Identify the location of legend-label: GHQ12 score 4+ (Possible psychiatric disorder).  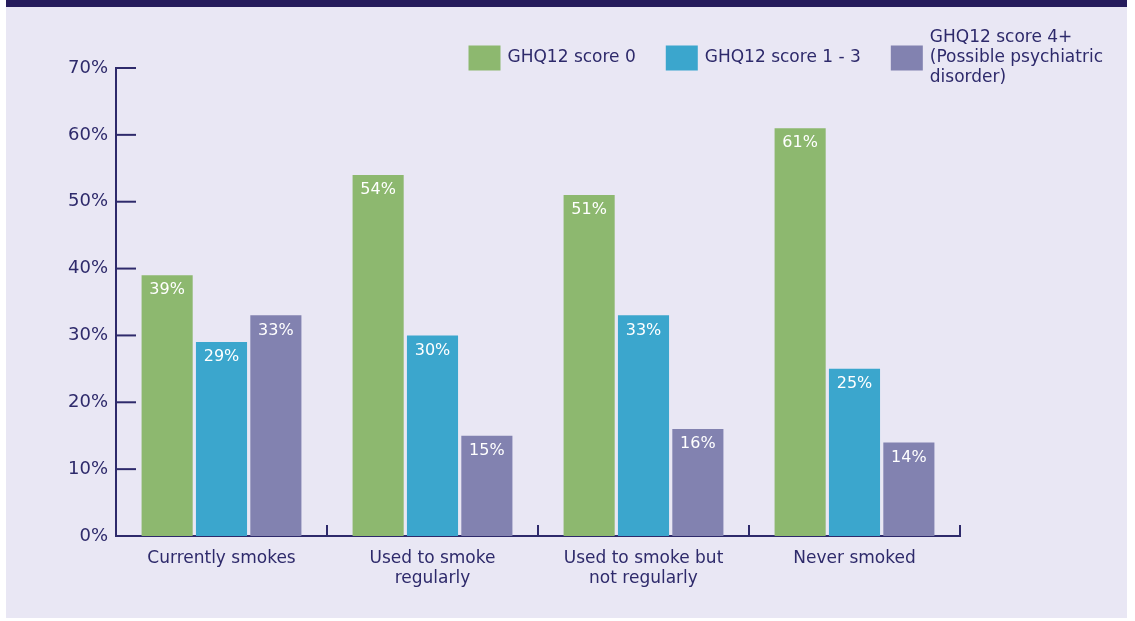
(1016, 56).